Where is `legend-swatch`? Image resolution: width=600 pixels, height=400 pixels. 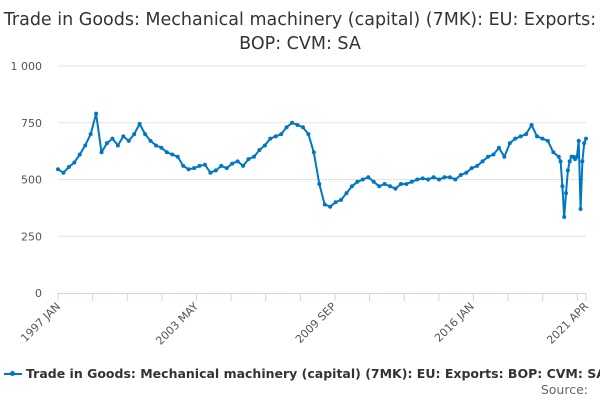
legend-swatch is located at coordinates (13, 373).